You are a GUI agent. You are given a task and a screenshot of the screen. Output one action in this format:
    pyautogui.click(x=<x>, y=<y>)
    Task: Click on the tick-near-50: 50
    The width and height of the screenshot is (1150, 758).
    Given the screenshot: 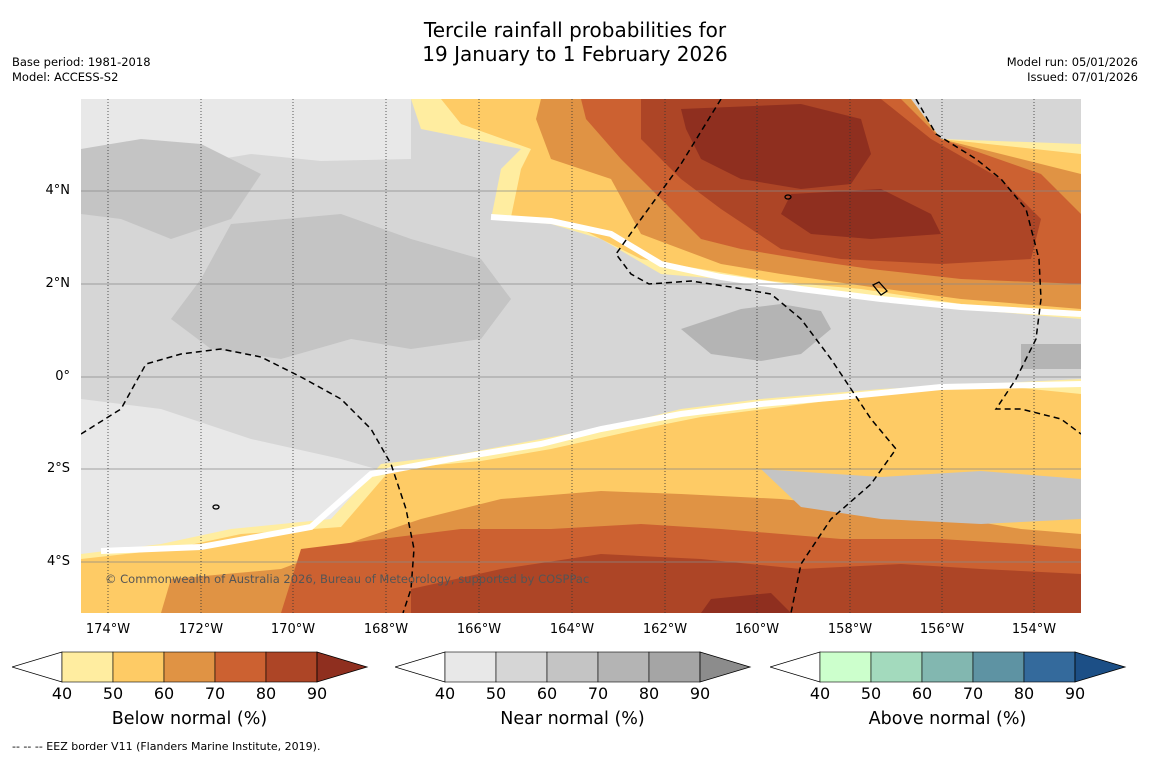 What is the action you would take?
    pyautogui.click(x=496, y=693)
    